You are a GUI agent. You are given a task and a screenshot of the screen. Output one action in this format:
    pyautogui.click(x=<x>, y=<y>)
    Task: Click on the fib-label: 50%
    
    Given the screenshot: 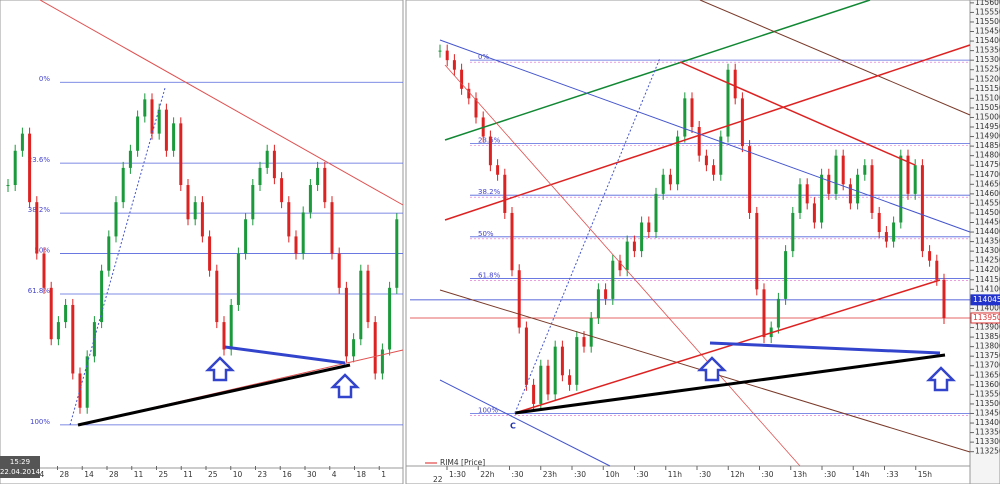 What is the action you would take?
    pyautogui.click(x=42, y=251)
    